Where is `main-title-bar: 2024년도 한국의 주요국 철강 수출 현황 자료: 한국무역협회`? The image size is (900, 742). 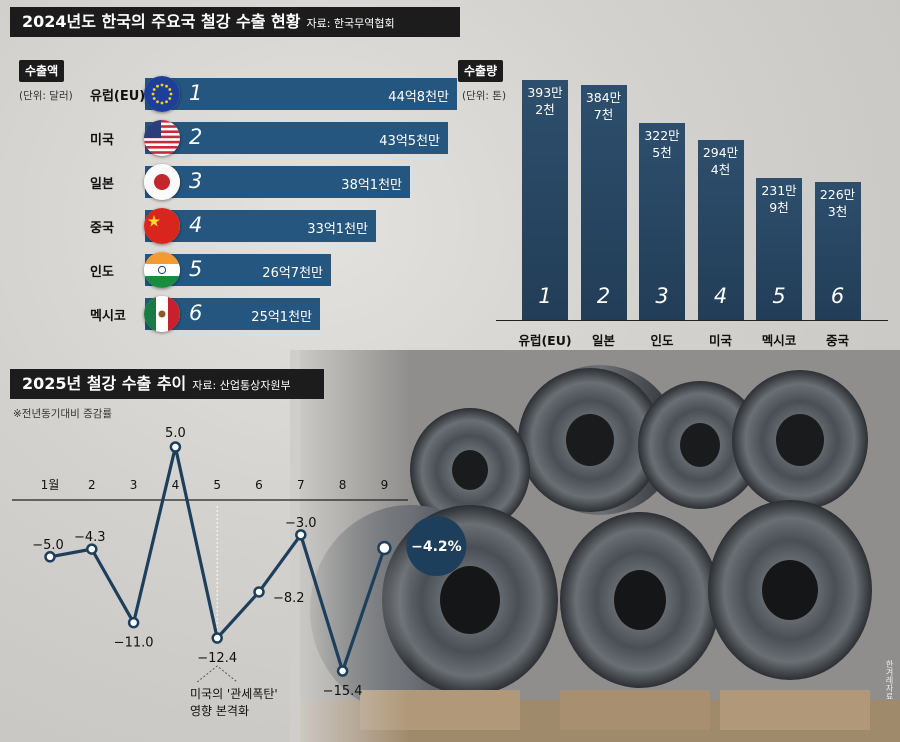
main-title-bar: 2024년도 한국의 주요국 철강 수출 현황 자료: 한국무역협회 is located at coordinates (235, 22).